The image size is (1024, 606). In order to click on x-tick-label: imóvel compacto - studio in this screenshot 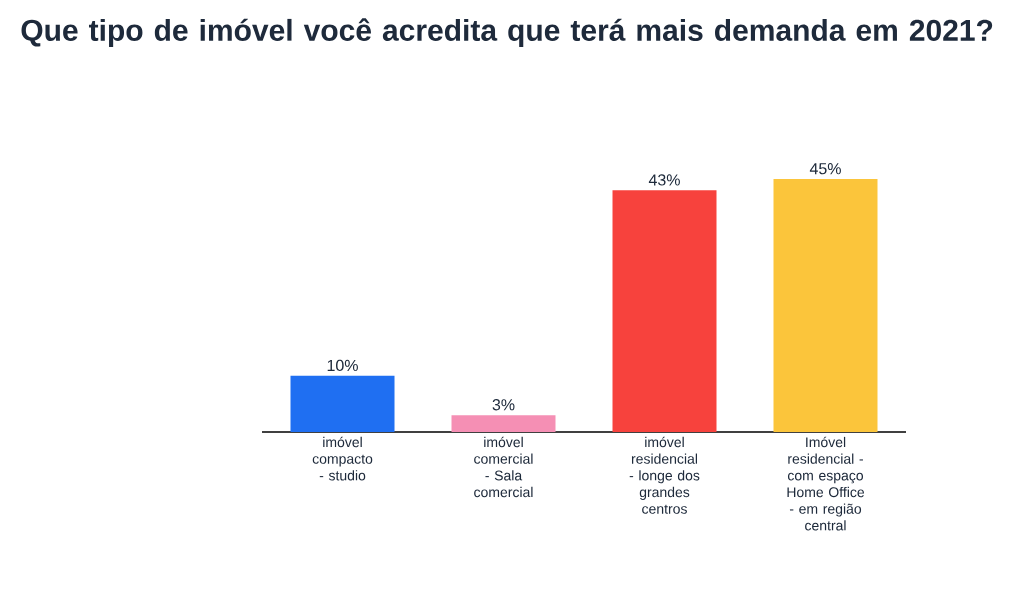, I will do `click(342, 458)`.